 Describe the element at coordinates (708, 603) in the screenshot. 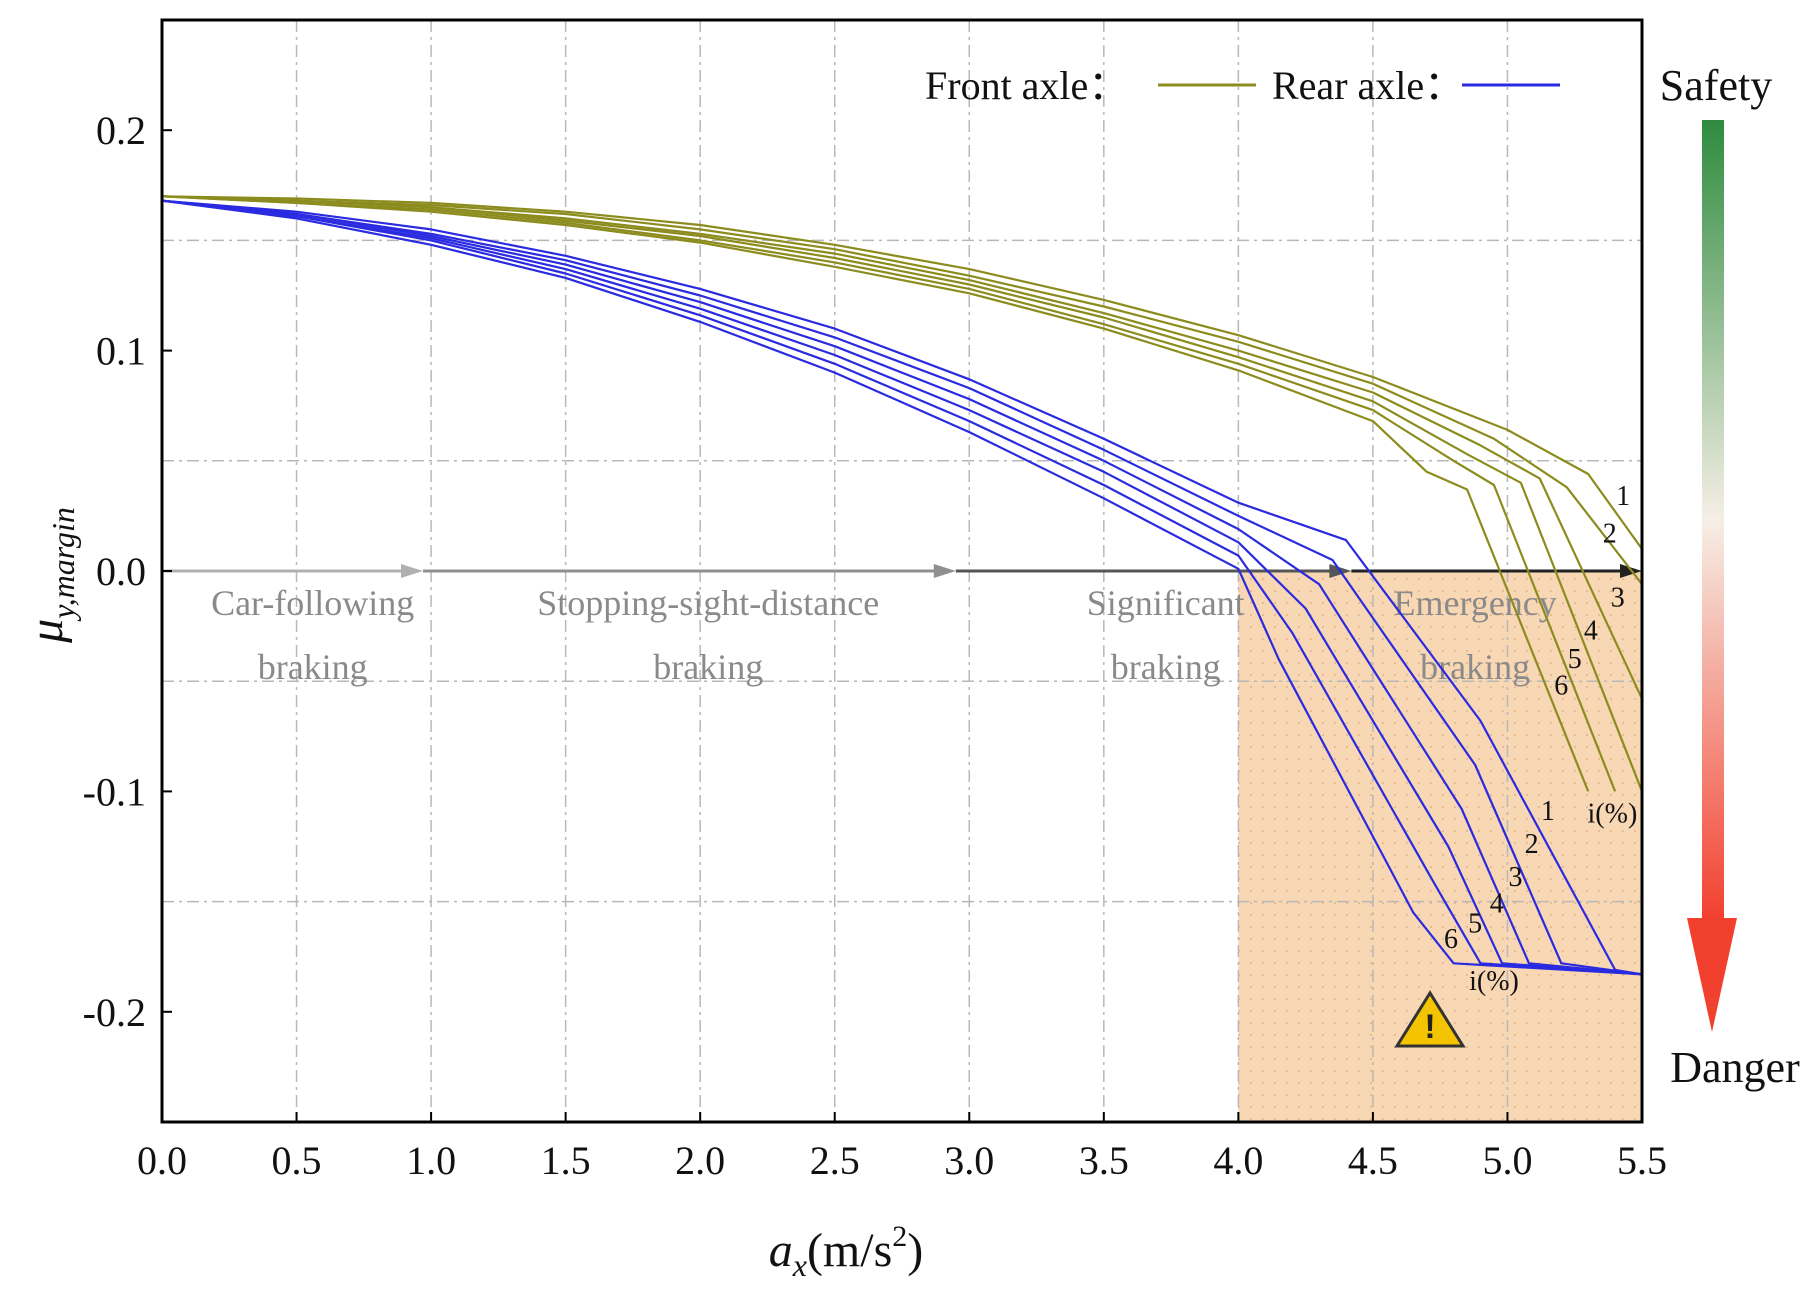

I see `phase-label-line: Stopping-sight-distance` at that location.